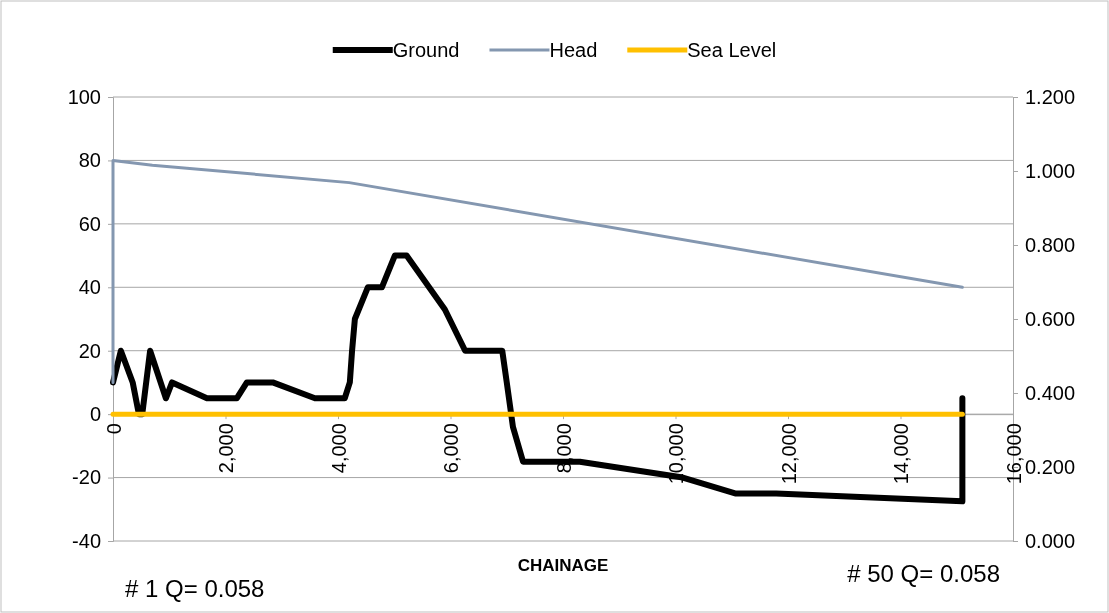  I want to click on y-tick-label: 20, so click(89, 350).